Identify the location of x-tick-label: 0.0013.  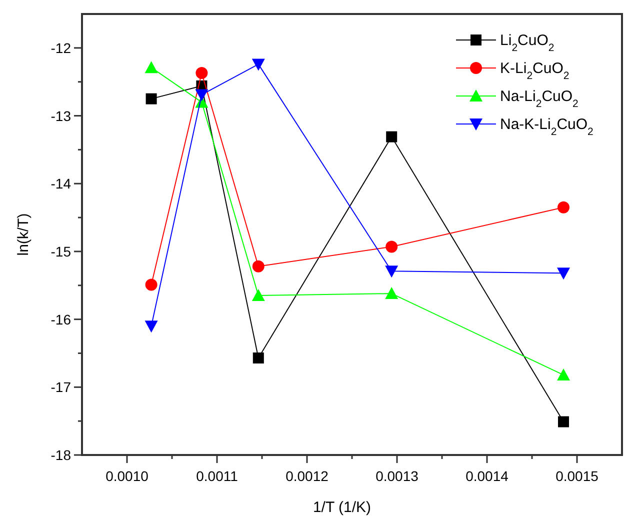
(397, 476).